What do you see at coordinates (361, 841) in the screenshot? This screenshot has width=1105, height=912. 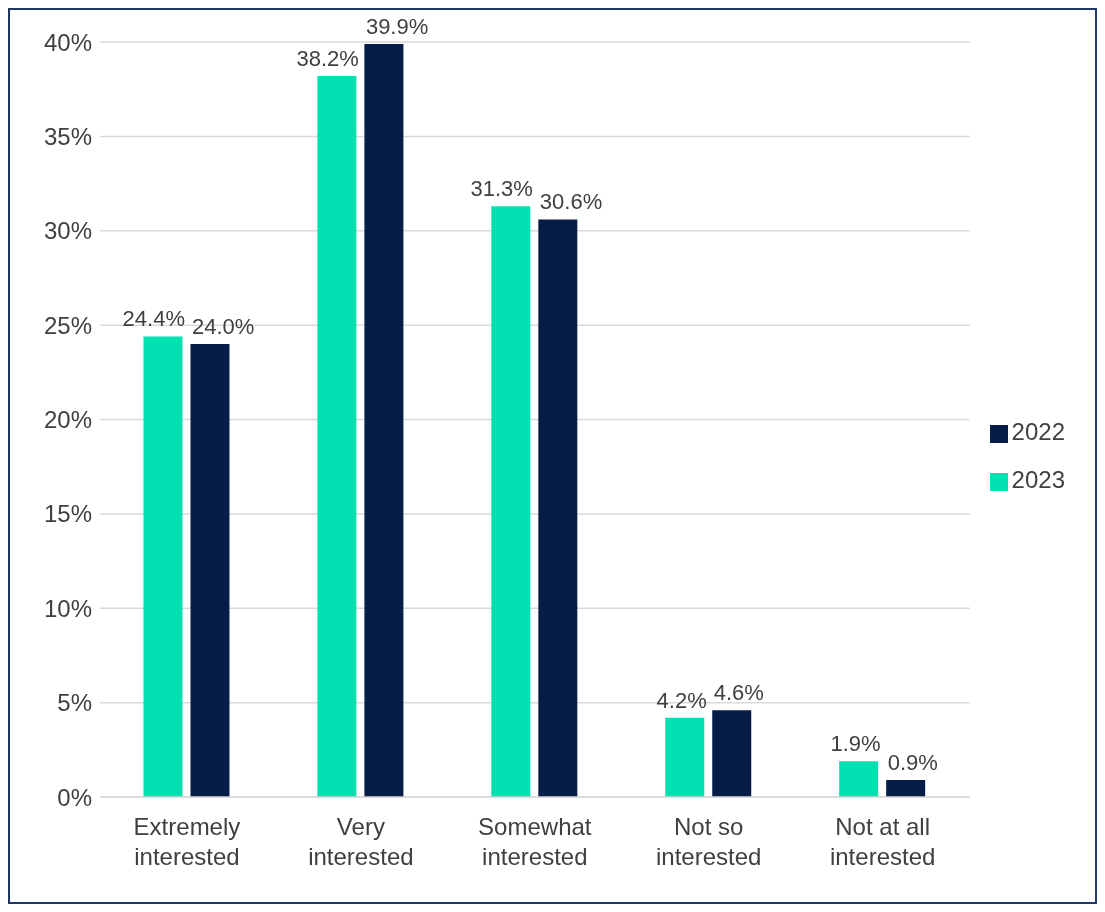 I see `x-tick-label: Very interested` at bounding box center [361, 841].